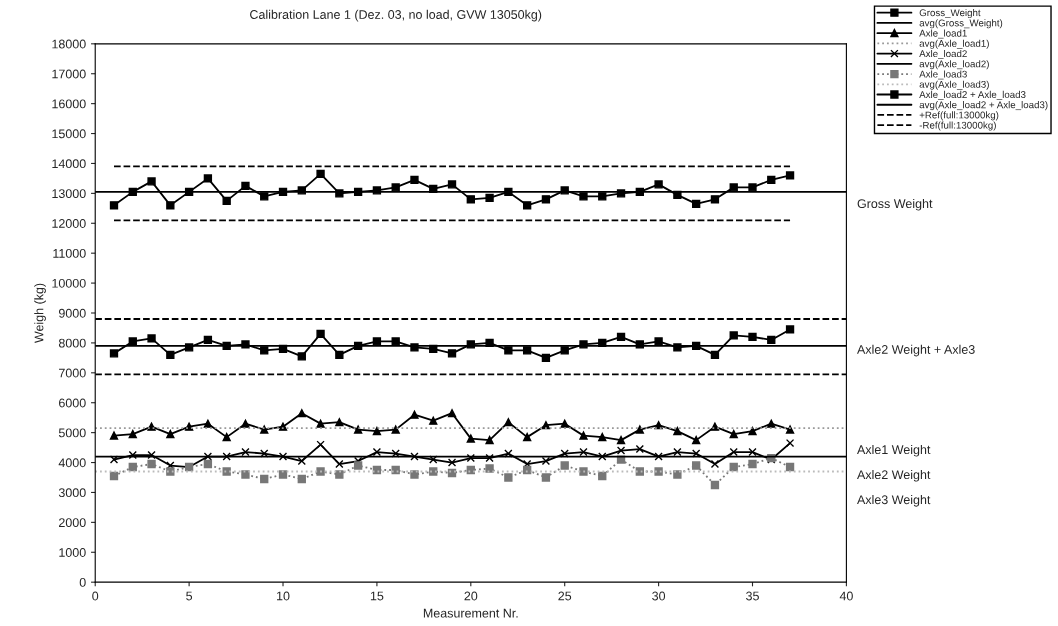  What do you see at coordinates (954, 44) in the screenshot?
I see `legend-label: avg(Axle_load1)` at bounding box center [954, 44].